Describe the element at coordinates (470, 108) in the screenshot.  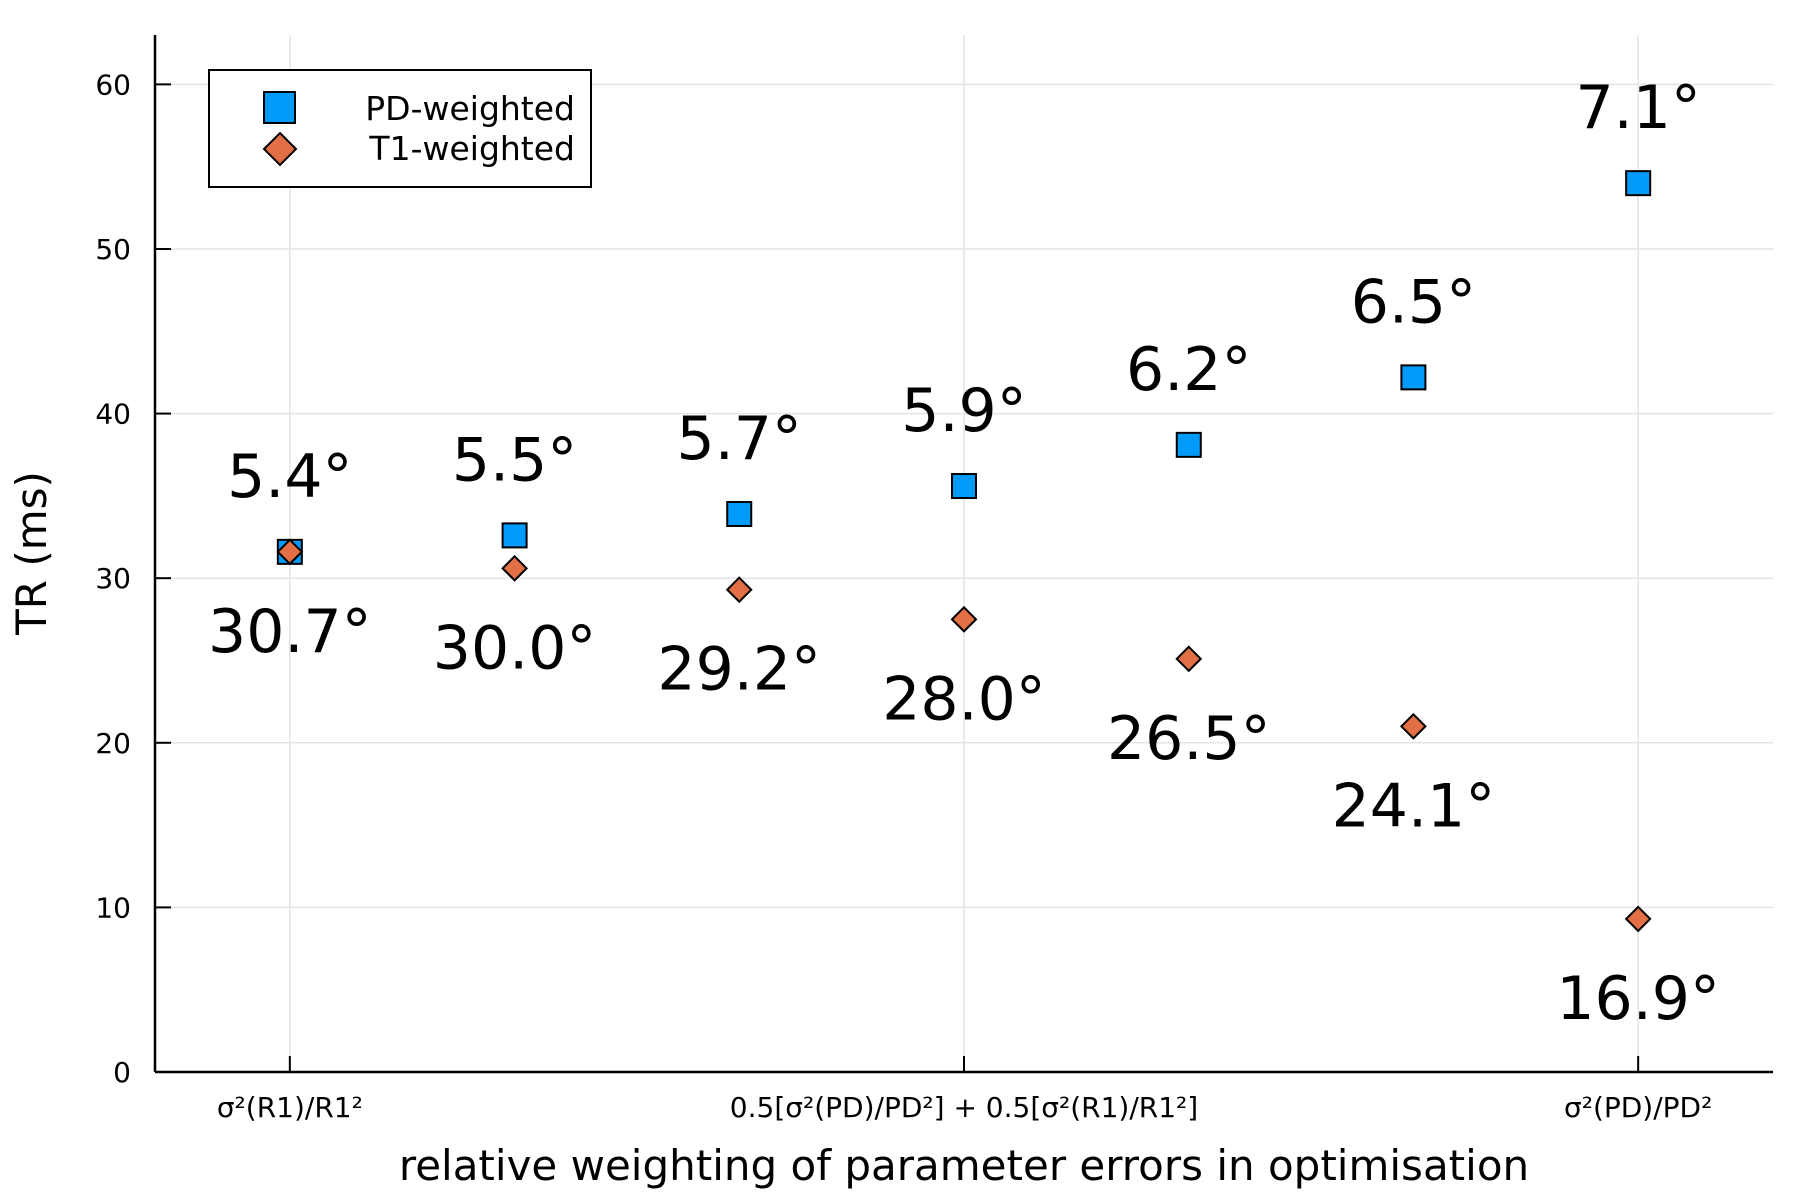
I see `legend-label-pd-weighted: PD-weighted` at that location.